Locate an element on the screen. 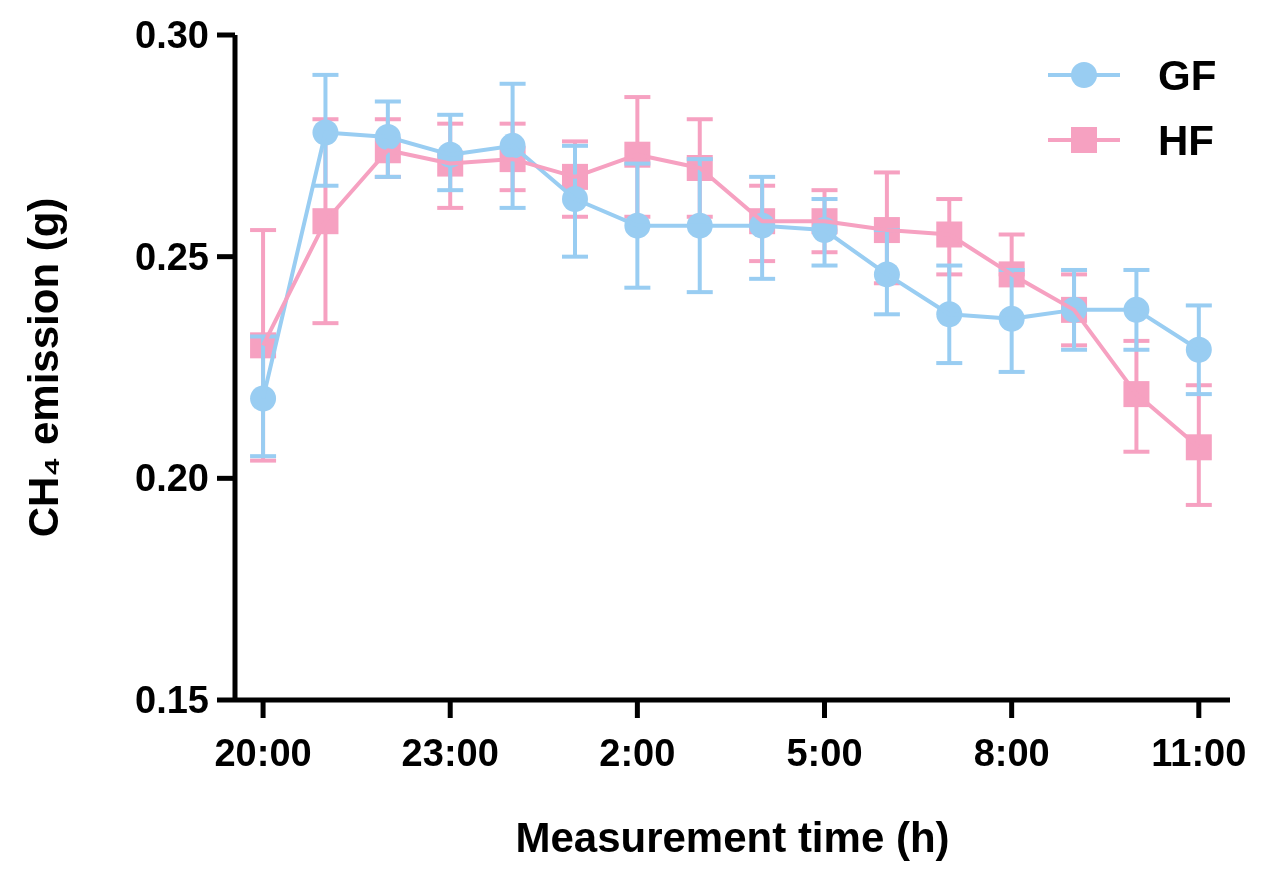 The height and width of the screenshot is (880, 1268). x-tick-label: 11:00 is located at coordinates (1199, 753).